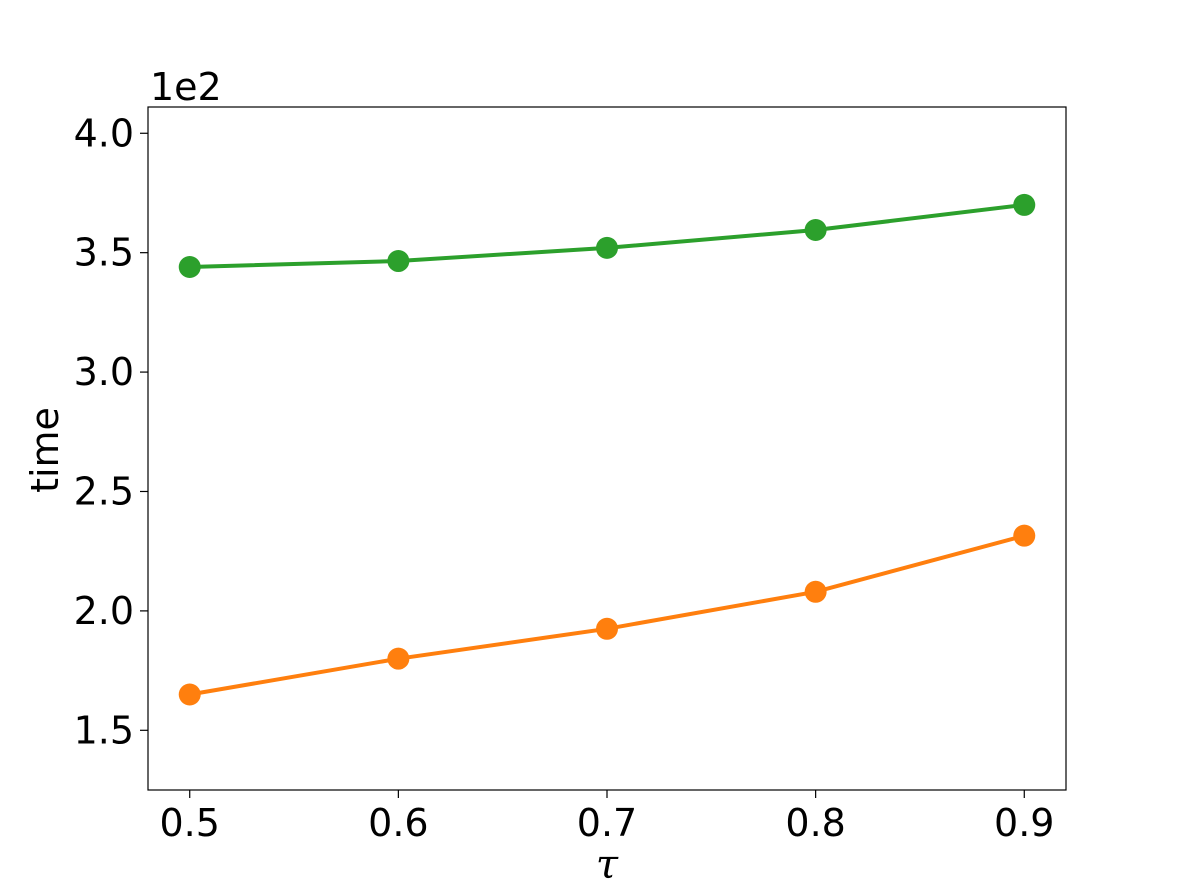 The width and height of the screenshot is (1184, 888). Describe the element at coordinates (607, 865) in the screenshot. I see `x-axis-label: τ` at that location.